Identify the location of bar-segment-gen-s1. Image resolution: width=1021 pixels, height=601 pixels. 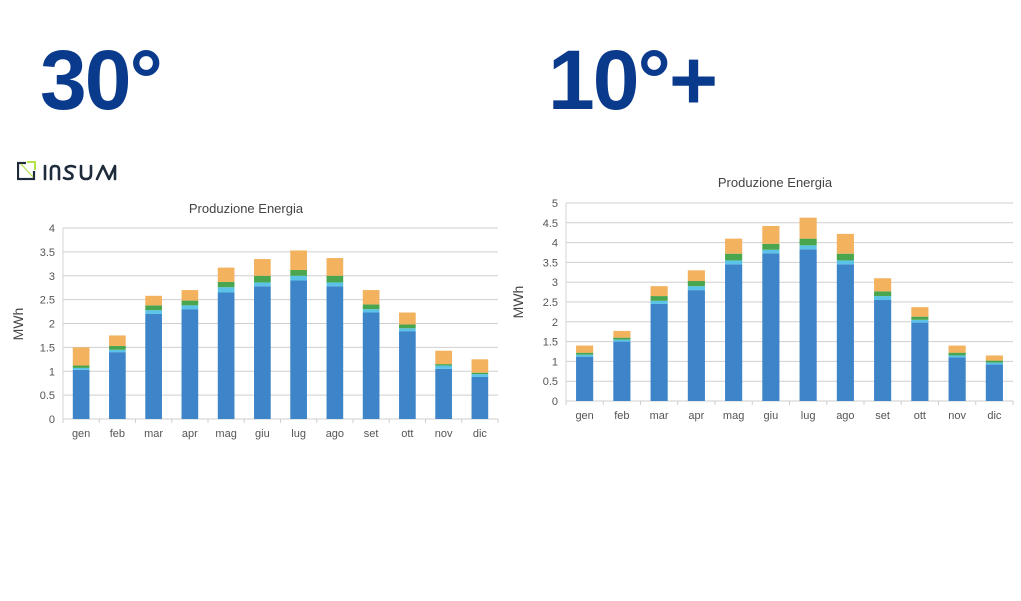
(585, 378).